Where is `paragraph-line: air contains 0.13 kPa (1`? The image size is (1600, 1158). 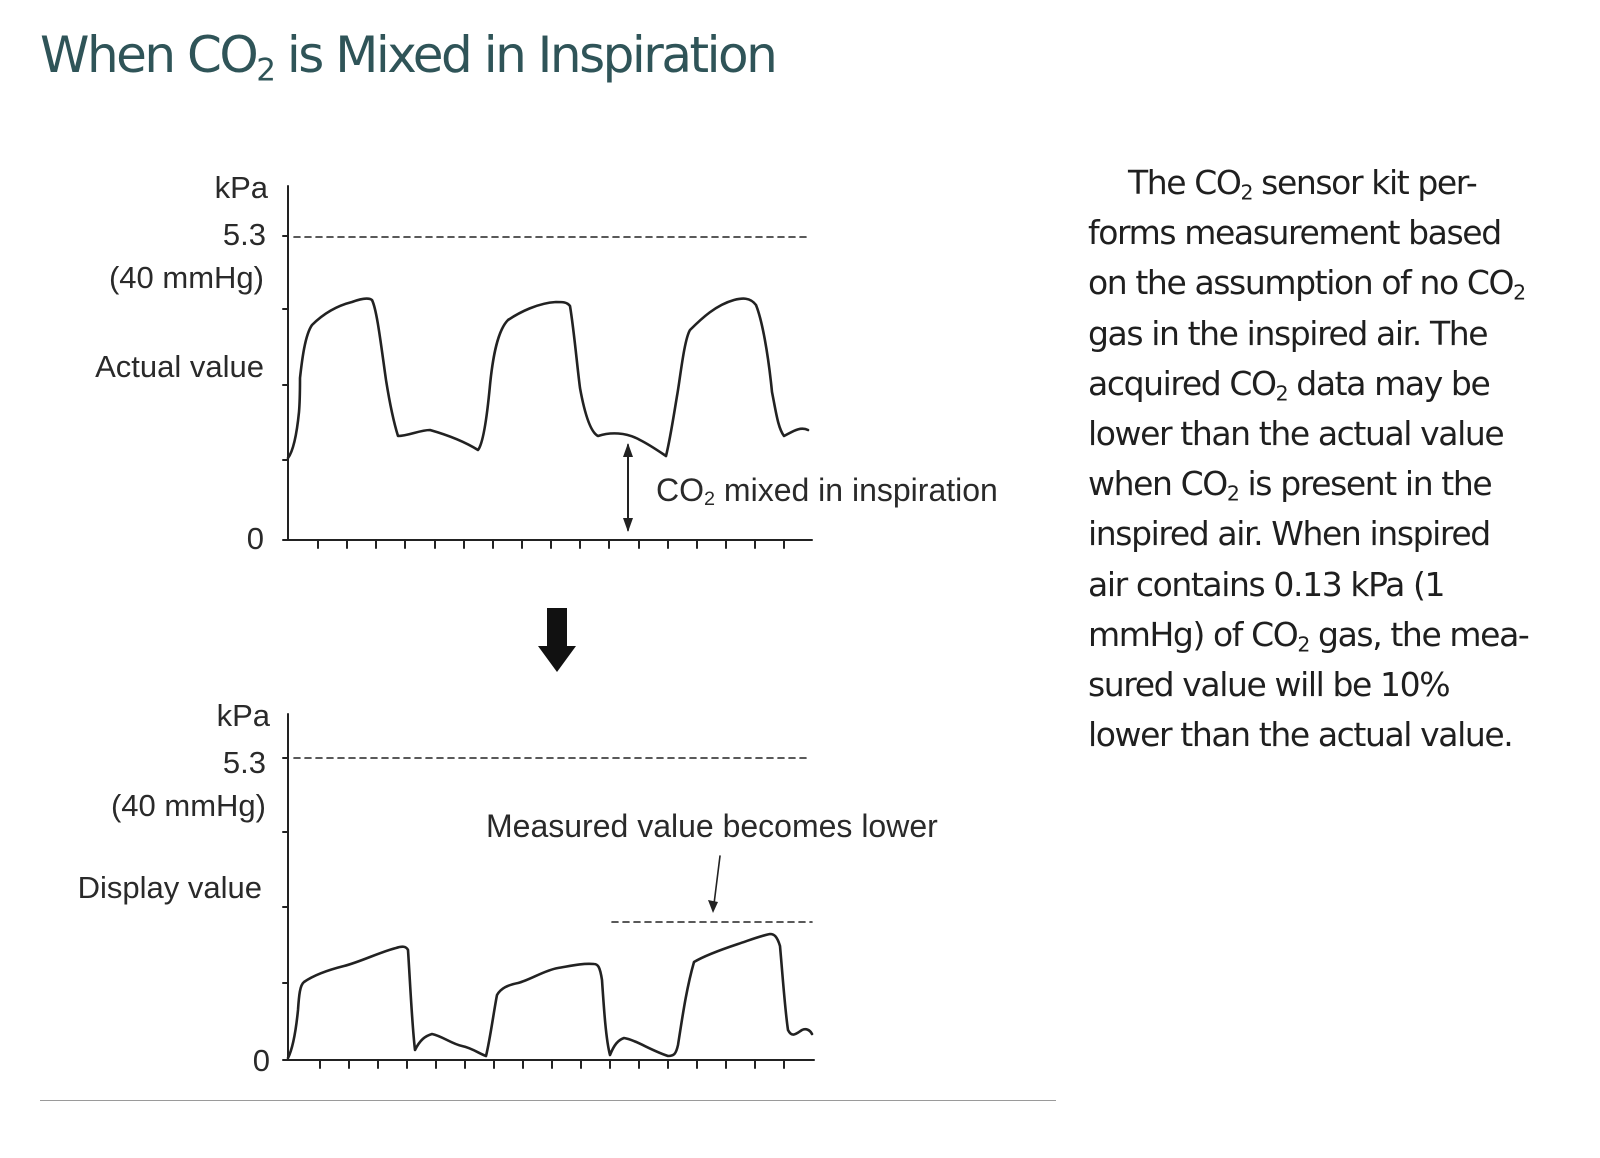 paragraph-line: air contains 0.13 kPa (1 is located at coordinates (1267, 584).